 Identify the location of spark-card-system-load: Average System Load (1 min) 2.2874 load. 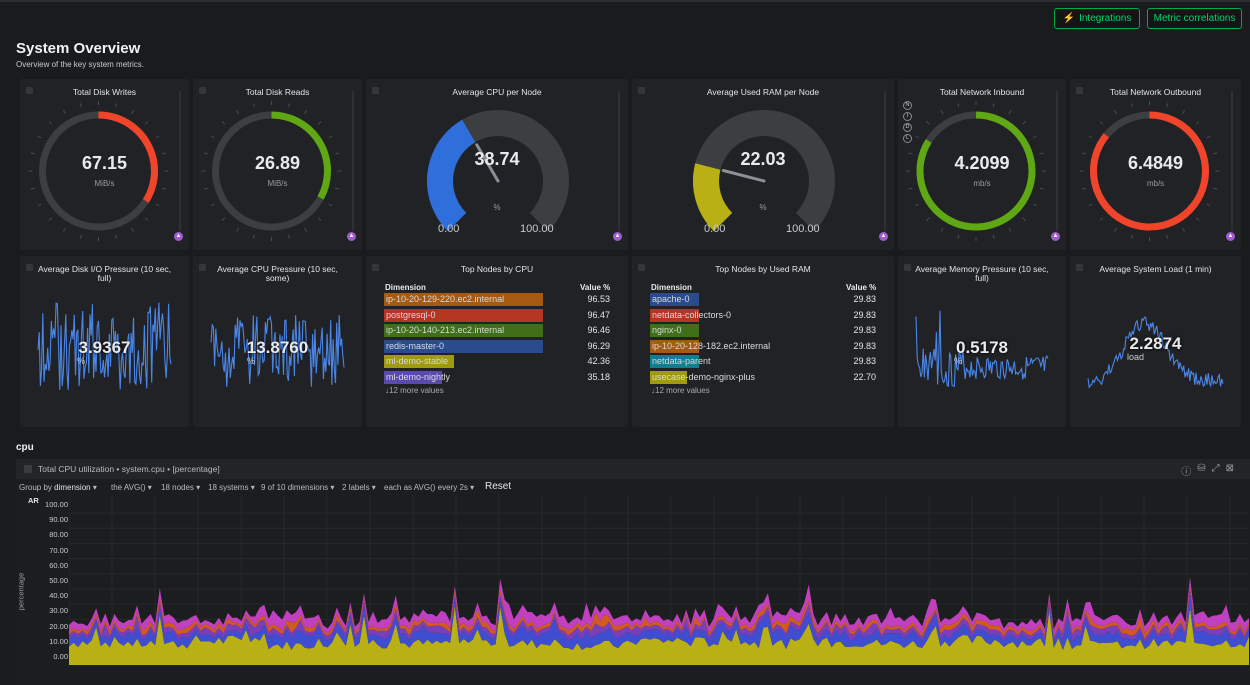
(1155, 341).